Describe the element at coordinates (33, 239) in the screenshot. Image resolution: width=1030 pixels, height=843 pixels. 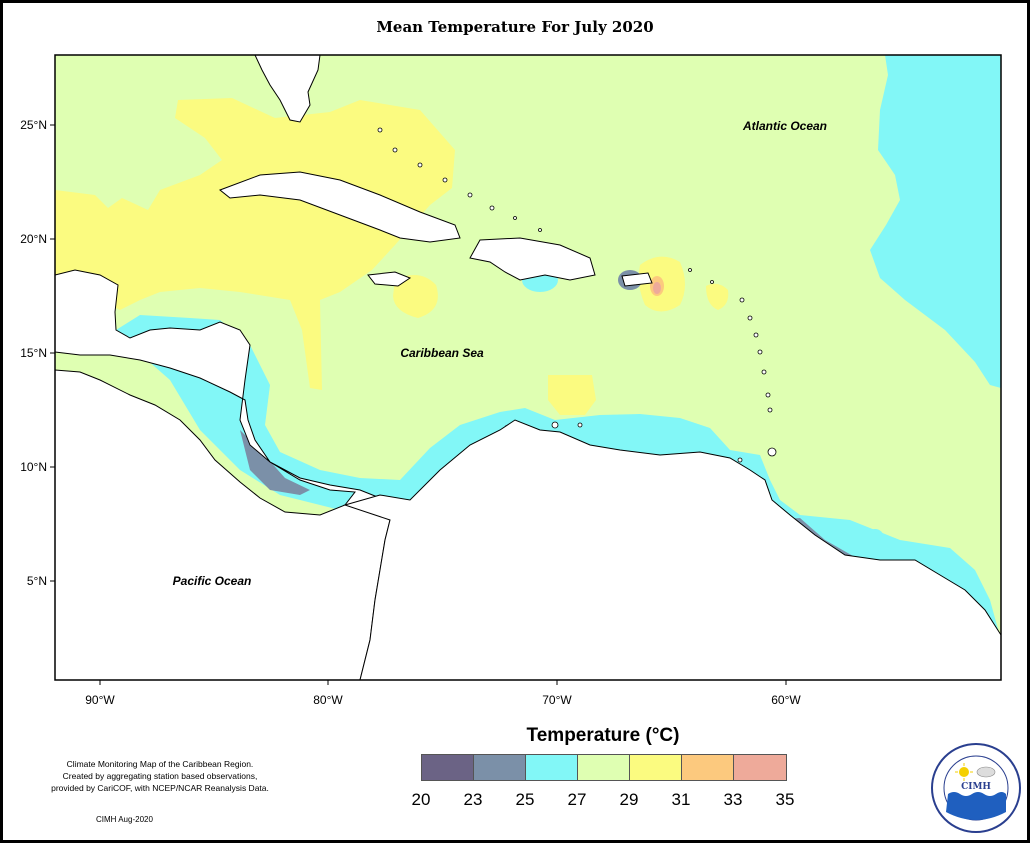
I see `lat-tick-label: 20°N` at that location.